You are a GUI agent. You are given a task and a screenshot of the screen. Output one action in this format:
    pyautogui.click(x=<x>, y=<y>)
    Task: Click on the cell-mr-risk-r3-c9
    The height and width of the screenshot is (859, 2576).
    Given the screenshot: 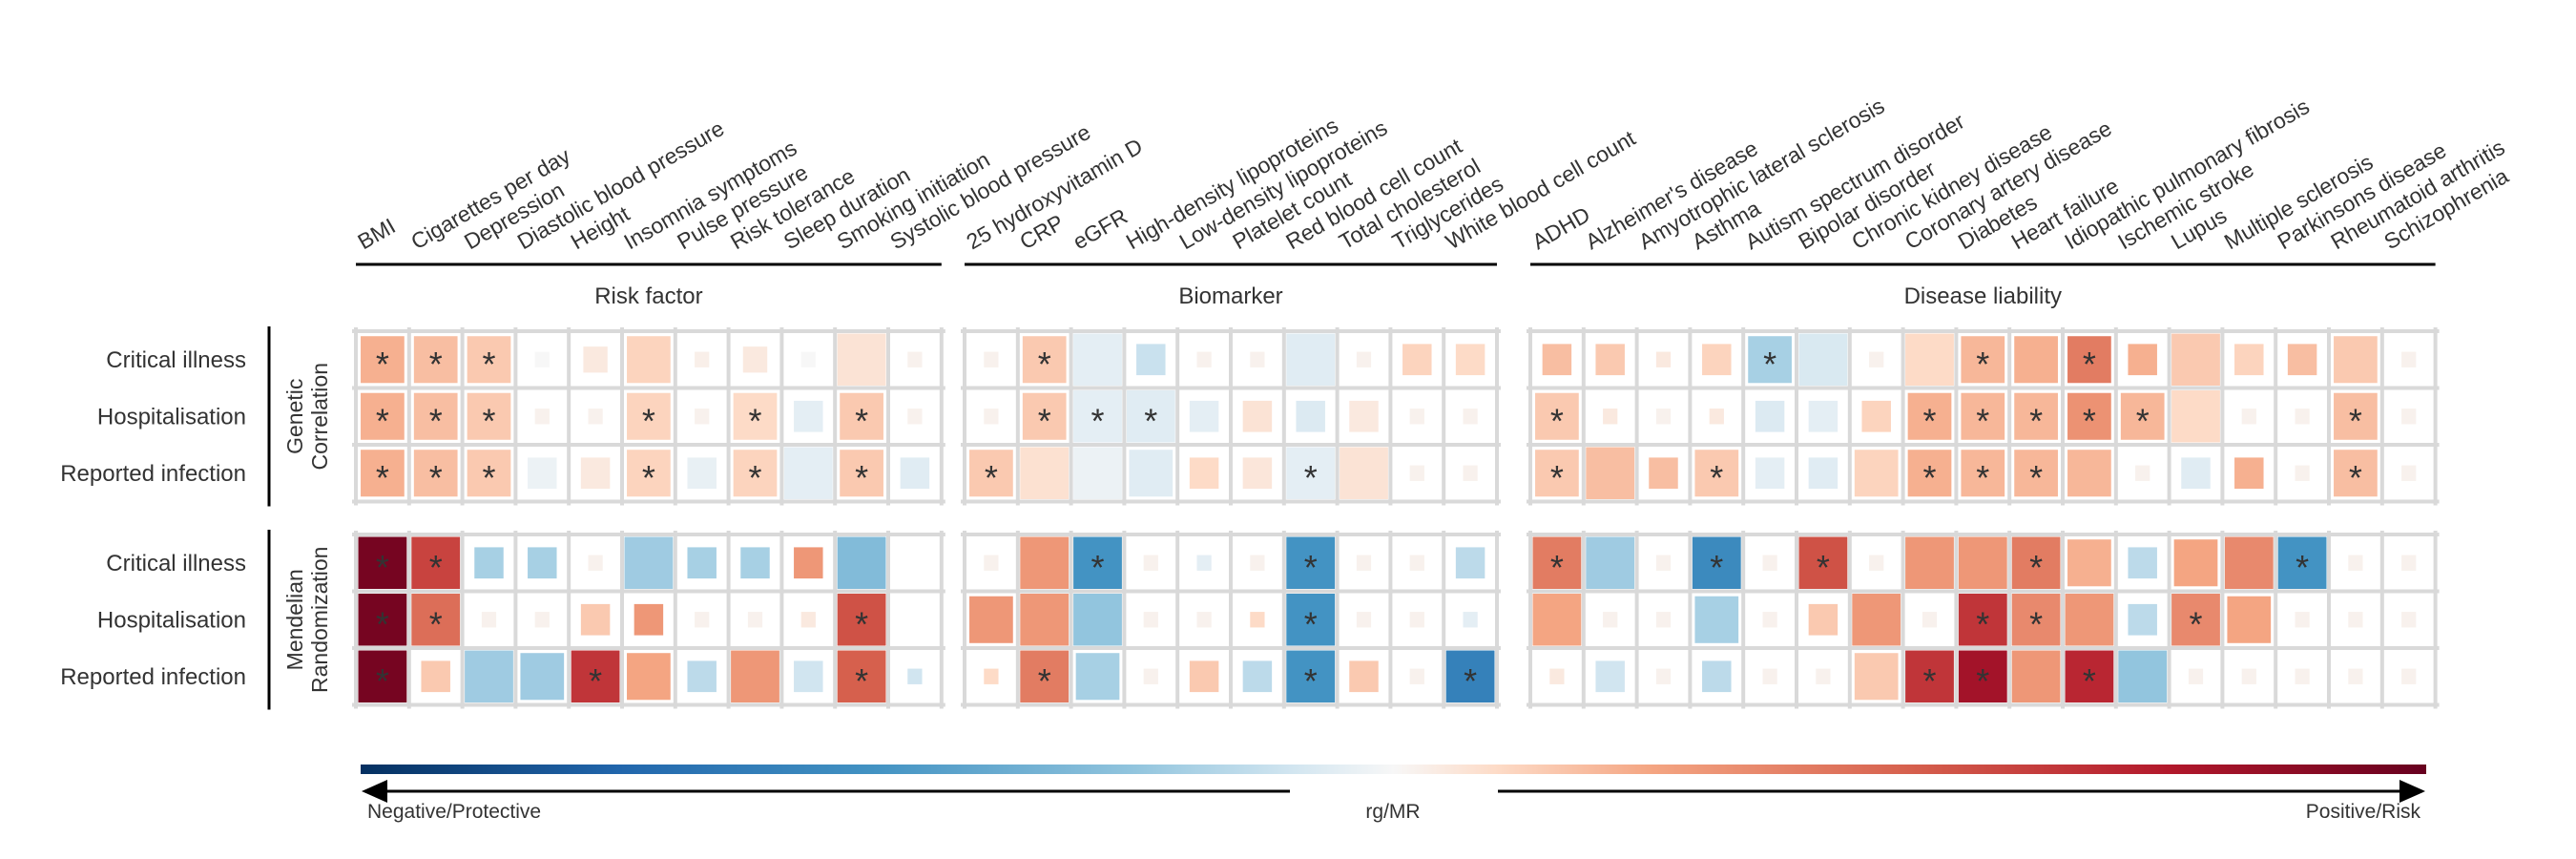 What is the action you would take?
    pyautogui.click(x=808, y=676)
    